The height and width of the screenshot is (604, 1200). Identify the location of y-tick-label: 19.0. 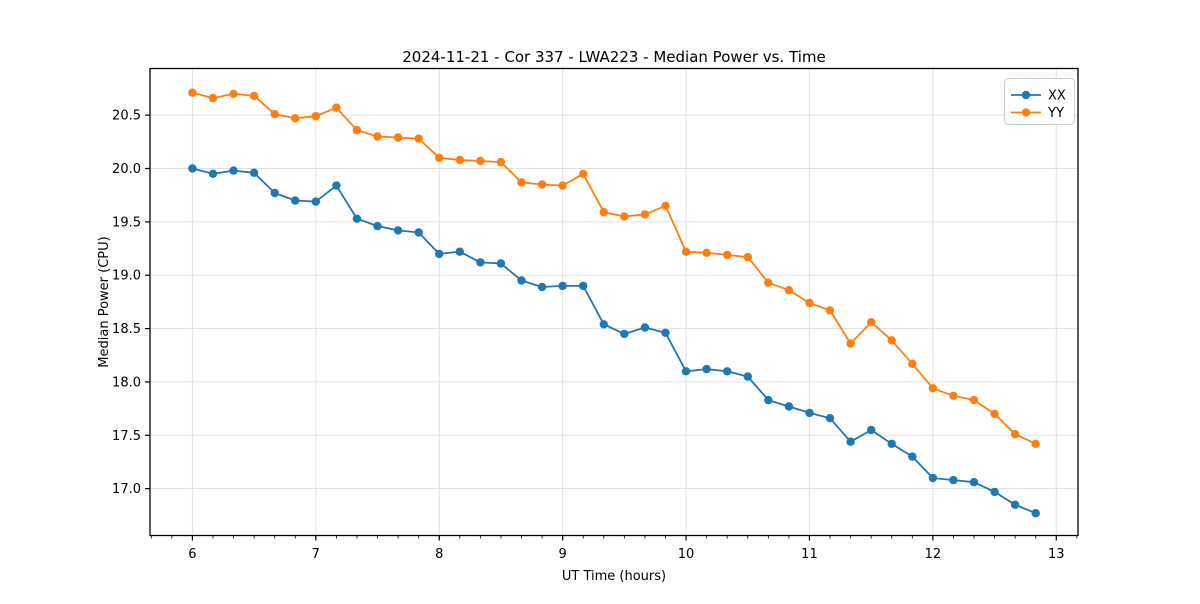
(126, 276).